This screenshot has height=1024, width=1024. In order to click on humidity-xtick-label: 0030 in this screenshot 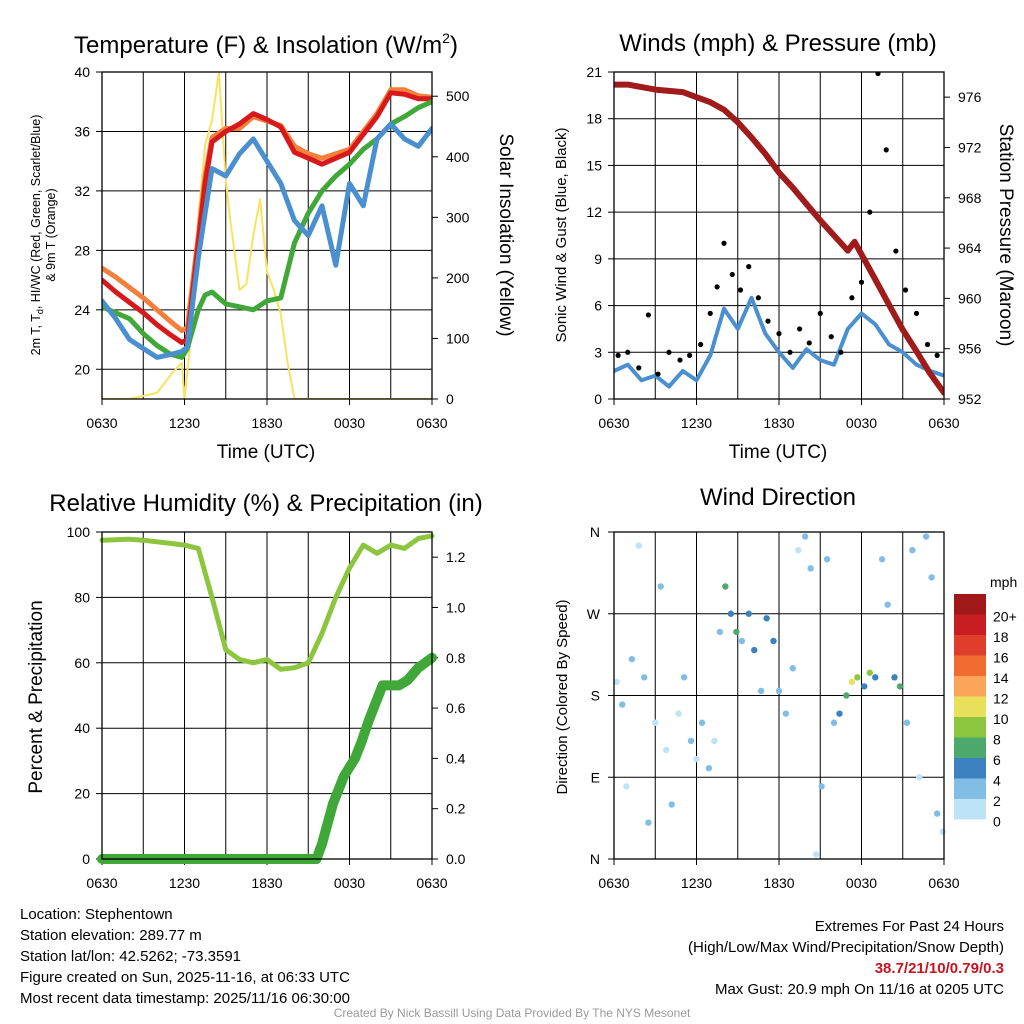, I will do `click(349, 883)`.